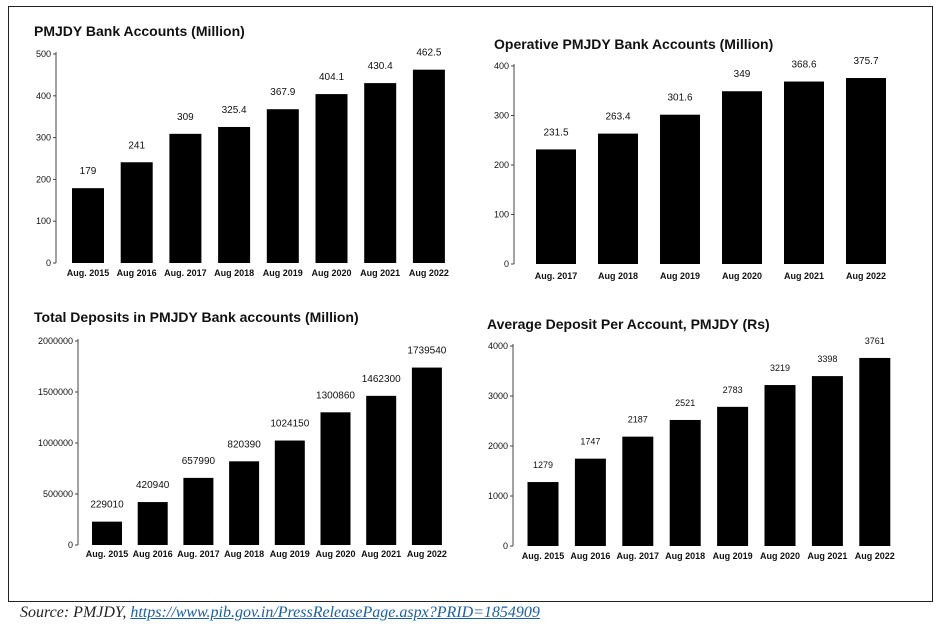 Image resolution: width=945 pixels, height=628 pixels. I want to click on y-tick-label: 1000000, so click(55, 443).